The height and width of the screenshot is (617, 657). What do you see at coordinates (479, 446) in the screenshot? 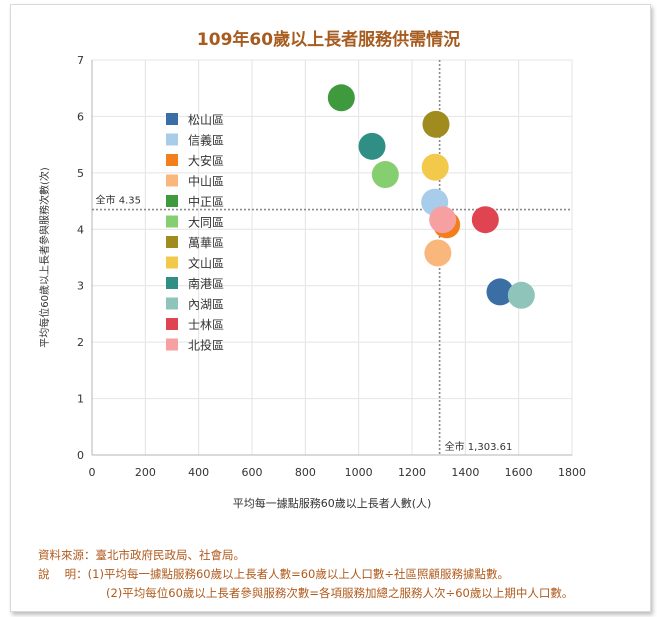
I see `reference-label-x: 全市 1,303.61` at bounding box center [479, 446].